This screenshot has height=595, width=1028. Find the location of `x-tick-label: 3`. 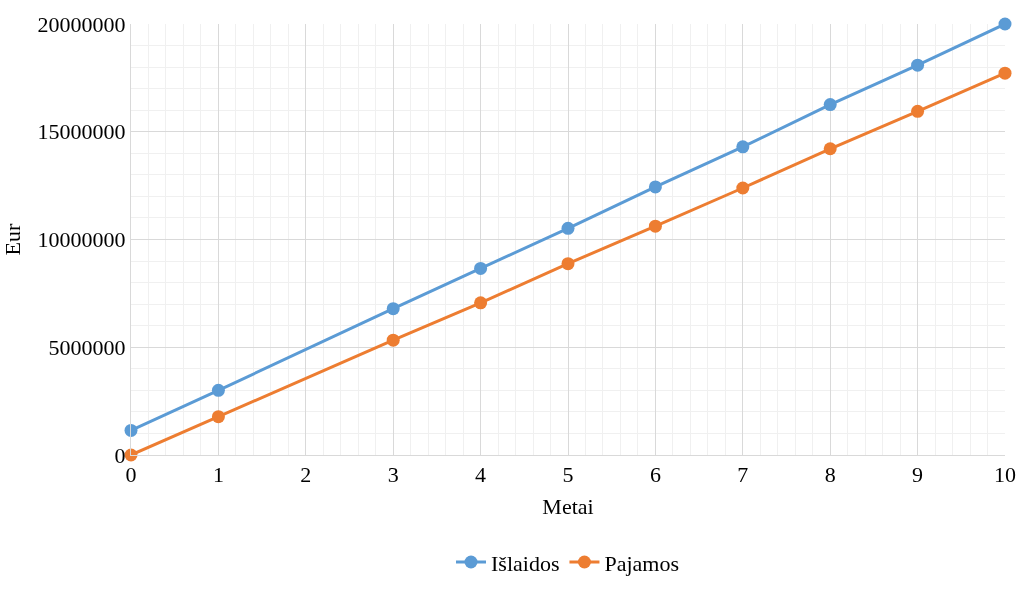

x-tick-label: 3 is located at coordinates (393, 475).